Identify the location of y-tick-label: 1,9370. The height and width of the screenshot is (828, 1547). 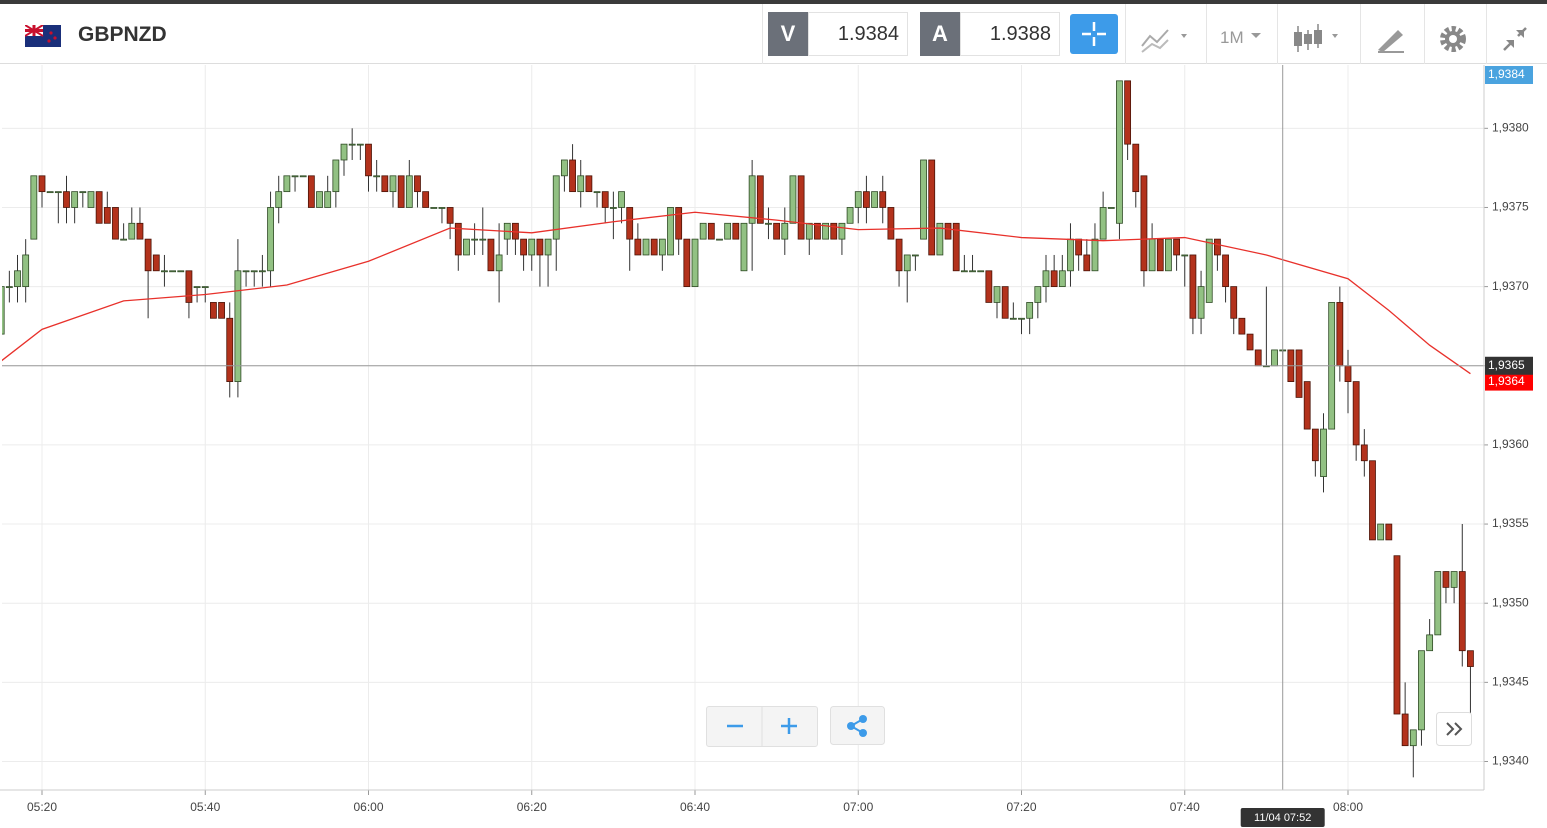
(1510, 286).